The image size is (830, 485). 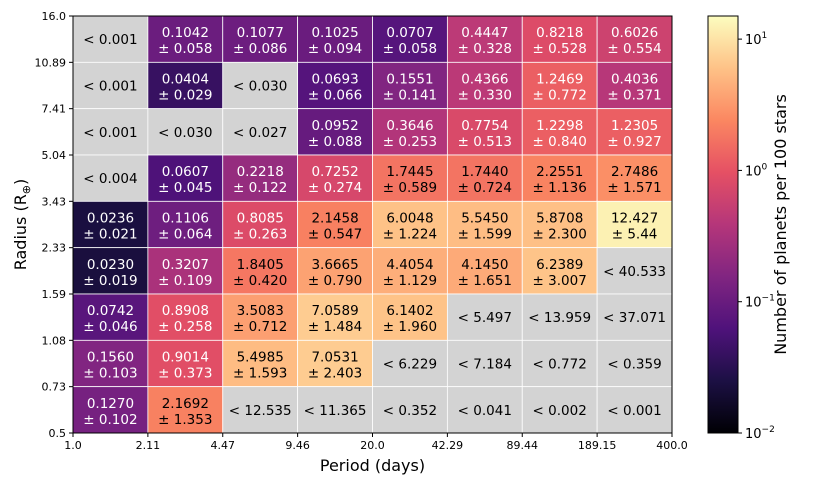 What do you see at coordinates (334, 33) in the screenshot?
I see `cell-value: 0.1025` at bounding box center [334, 33].